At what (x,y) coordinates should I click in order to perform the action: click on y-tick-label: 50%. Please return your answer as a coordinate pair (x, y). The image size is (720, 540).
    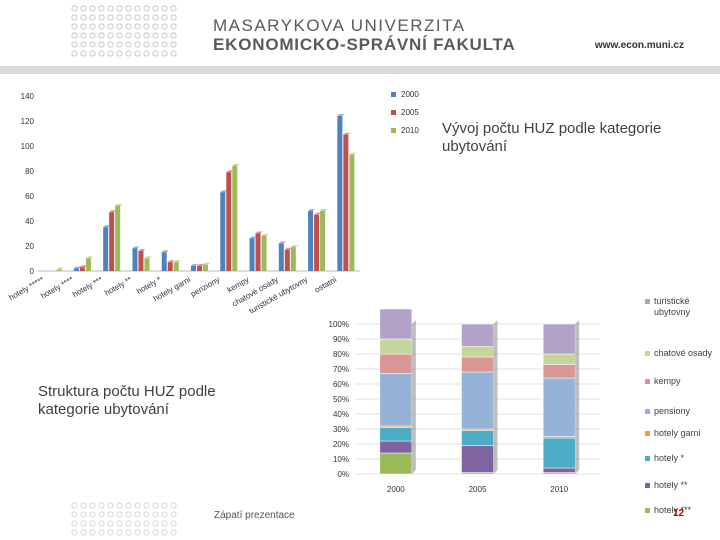
    Looking at the image, I should click on (341, 399).